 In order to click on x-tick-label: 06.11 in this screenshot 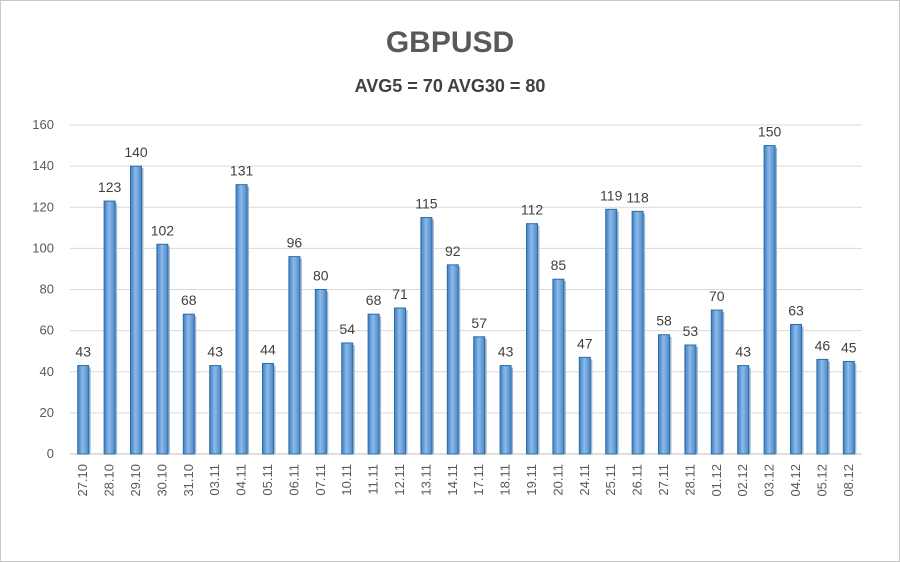, I will do `click(293, 480)`.